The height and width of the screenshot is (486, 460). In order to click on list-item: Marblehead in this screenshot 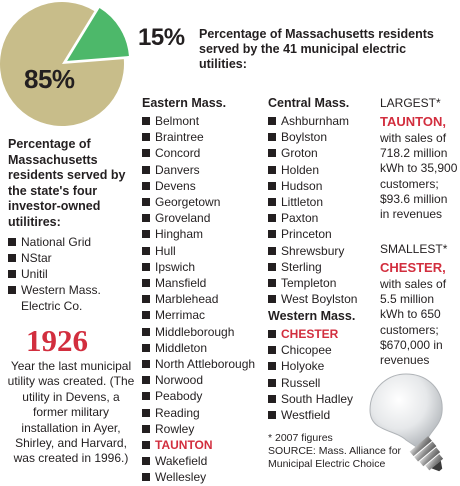, I will do `click(198, 299)`.